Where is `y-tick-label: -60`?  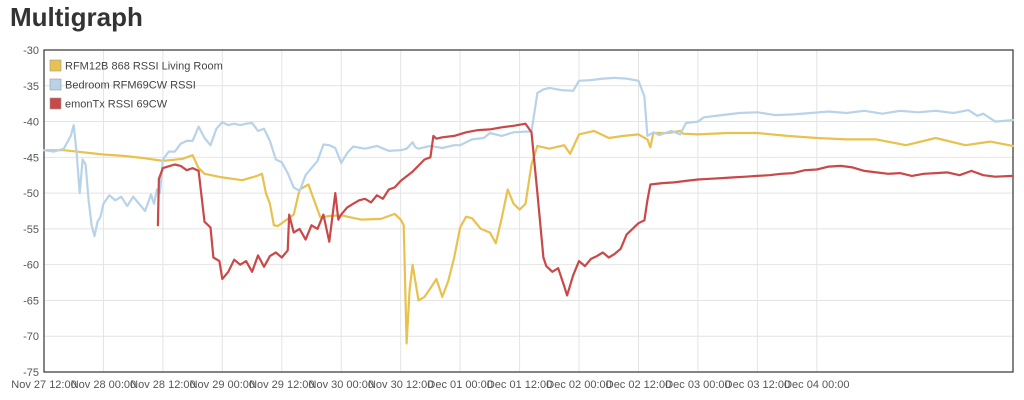 y-tick-label: -60 is located at coordinates (31, 266).